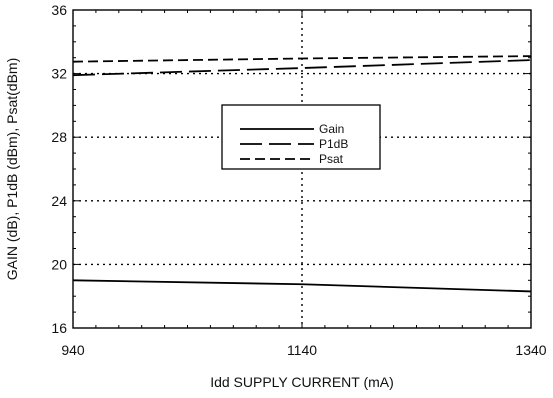 The width and height of the screenshot is (553, 398). I want to click on legend-label-psat: Psat, so click(331, 159).